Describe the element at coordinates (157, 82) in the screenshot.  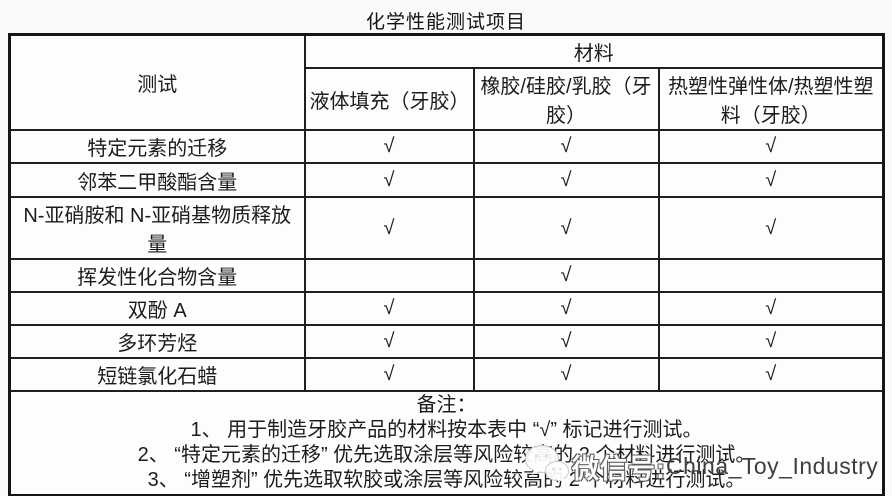
I see `header-test-cell: 测试` at that location.